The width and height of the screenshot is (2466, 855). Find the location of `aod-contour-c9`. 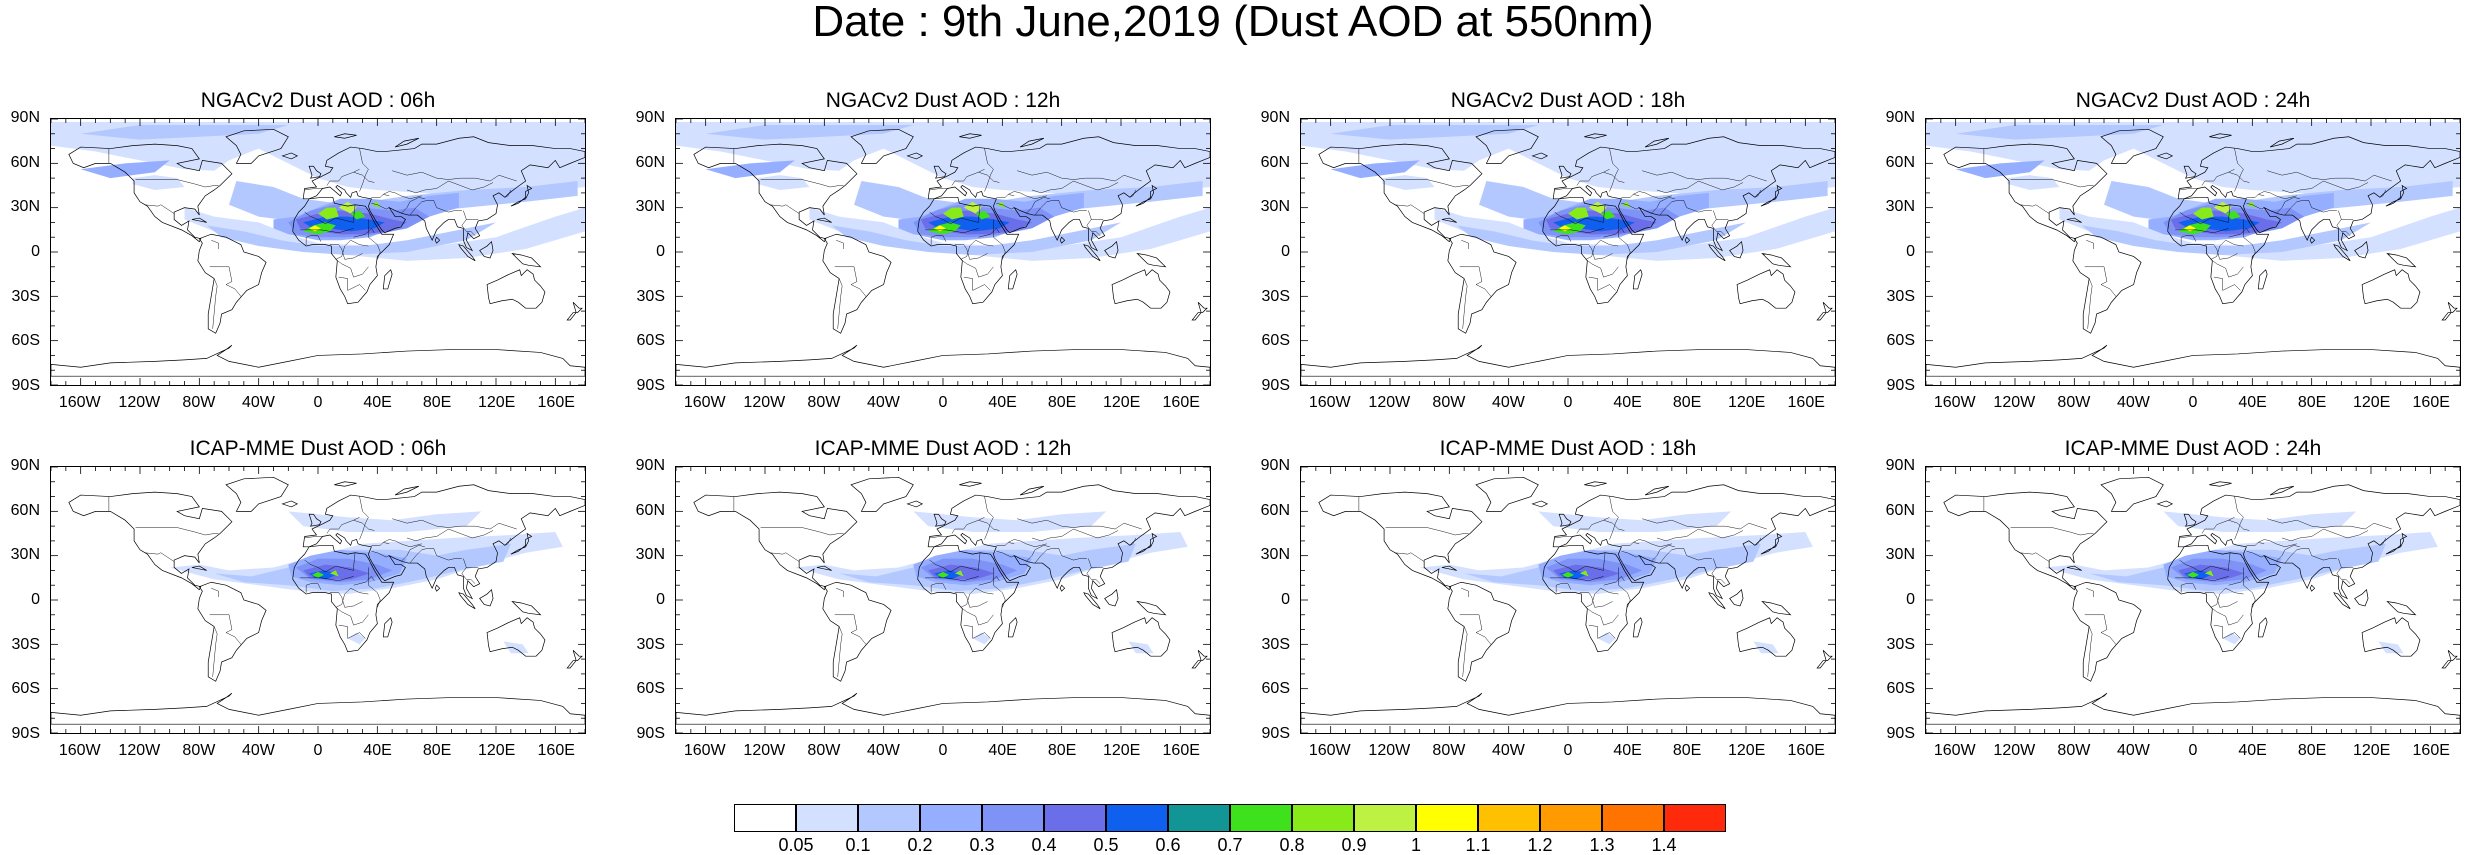

aod-contour-c9 is located at coordinates (1626, 204).